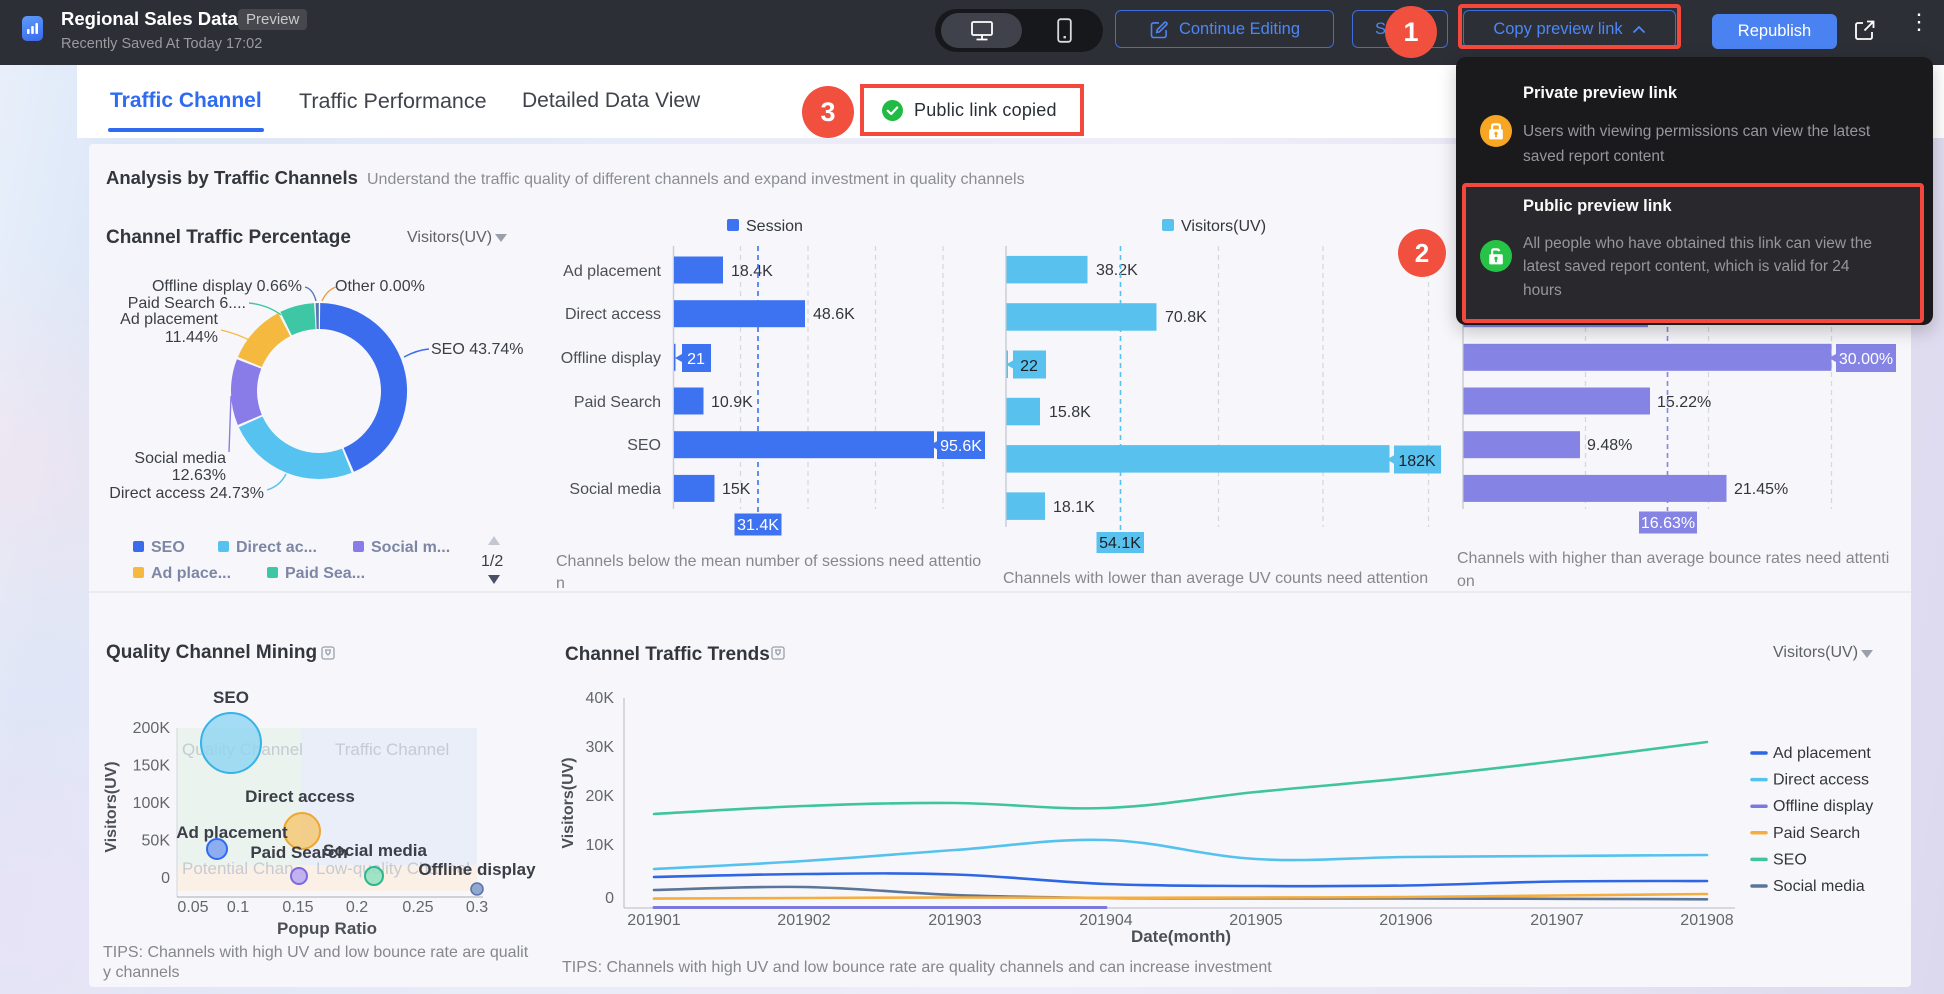  Describe the element at coordinates (1181, 936) in the screenshot. I see `svg-text: Date(month)` at that location.